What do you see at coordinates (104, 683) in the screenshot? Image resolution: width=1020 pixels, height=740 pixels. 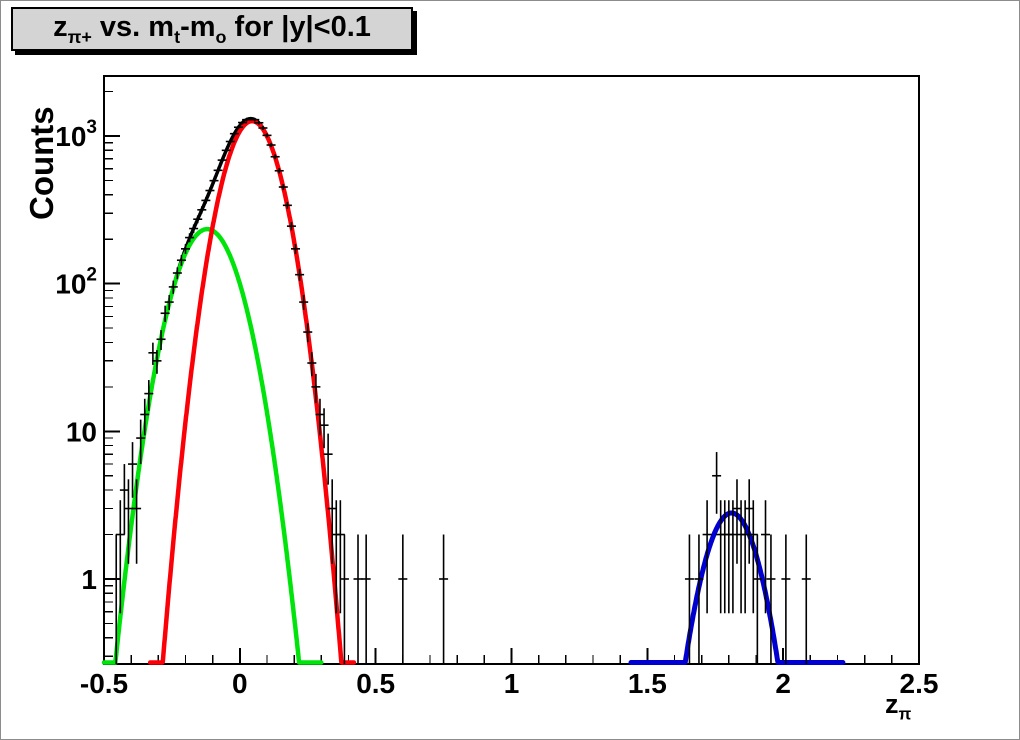 I see `x-axis-tick-label: -0.5` at bounding box center [104, 683].